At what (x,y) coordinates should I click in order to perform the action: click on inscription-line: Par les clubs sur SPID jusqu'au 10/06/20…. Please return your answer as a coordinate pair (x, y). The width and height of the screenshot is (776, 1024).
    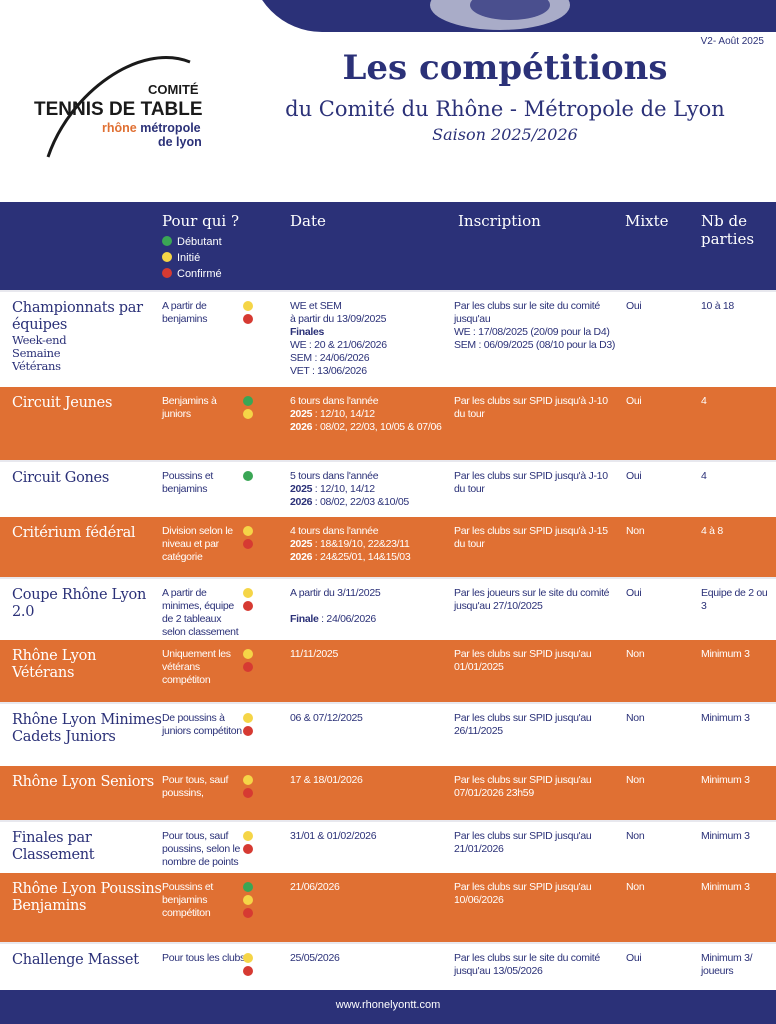
    Looking at the image, I should click on (523, 893).